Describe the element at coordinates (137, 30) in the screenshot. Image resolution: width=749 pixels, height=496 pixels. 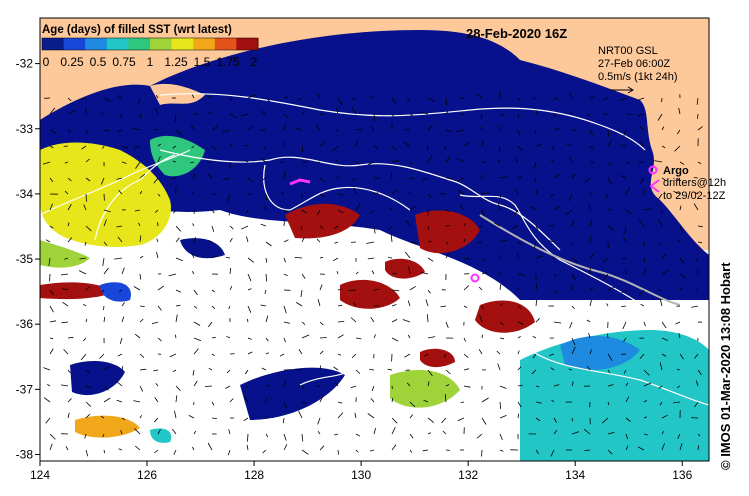
I see `colorbar-label: Age (days) of filled SST (wrt latest)` at that location.